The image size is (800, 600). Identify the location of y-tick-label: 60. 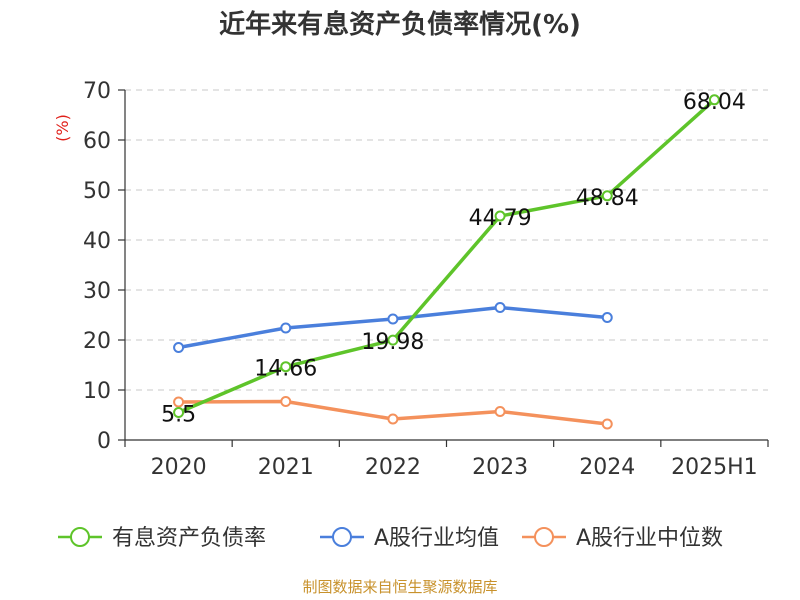
(97, 141).